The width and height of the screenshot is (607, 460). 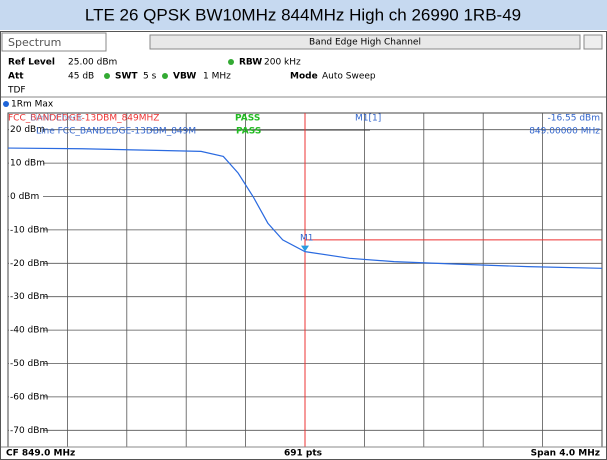 What do you see at coordinates (29, 264) in the screenshot?
I see `y-axis-label: -20 dBm` at bounding box center [29, 264].